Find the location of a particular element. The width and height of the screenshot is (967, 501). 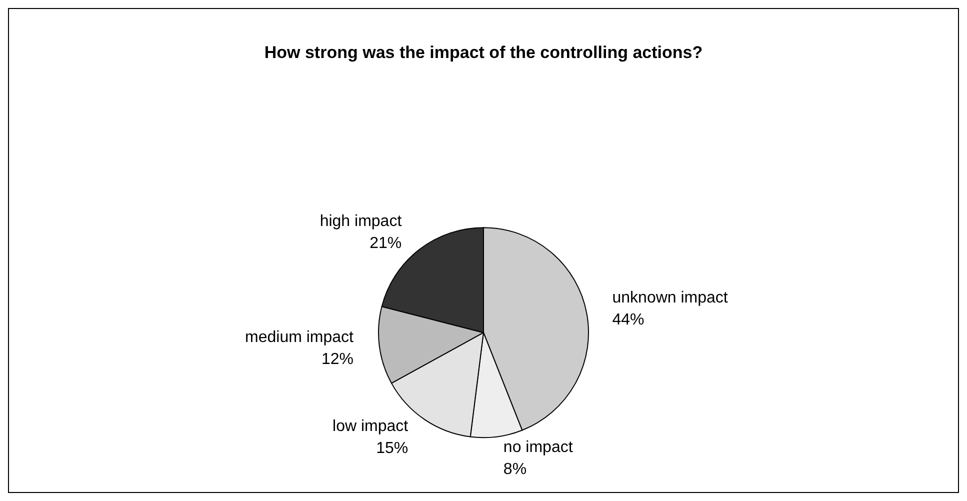

slice-label: unknown impact is located at coordinates (670, 297).